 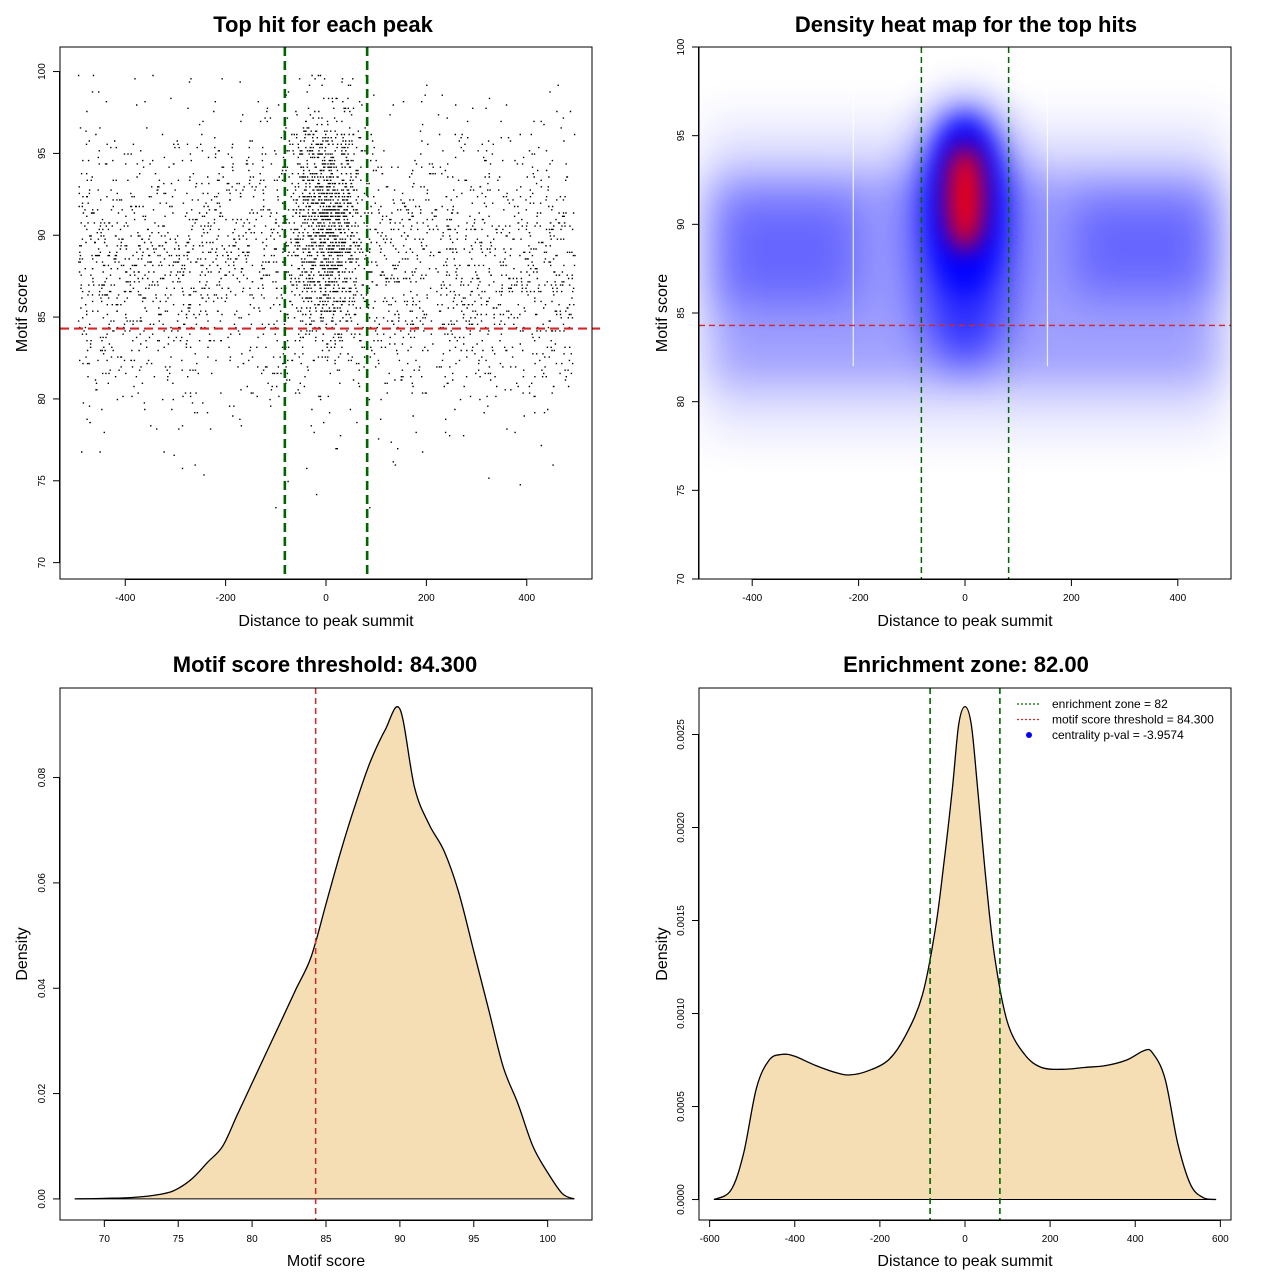 What do you see at coordinates (964, 1232) in the screenshot?
I see `x-axis: -600 -400 -200 0 200 400 600` at bounding box center [964, 1232].